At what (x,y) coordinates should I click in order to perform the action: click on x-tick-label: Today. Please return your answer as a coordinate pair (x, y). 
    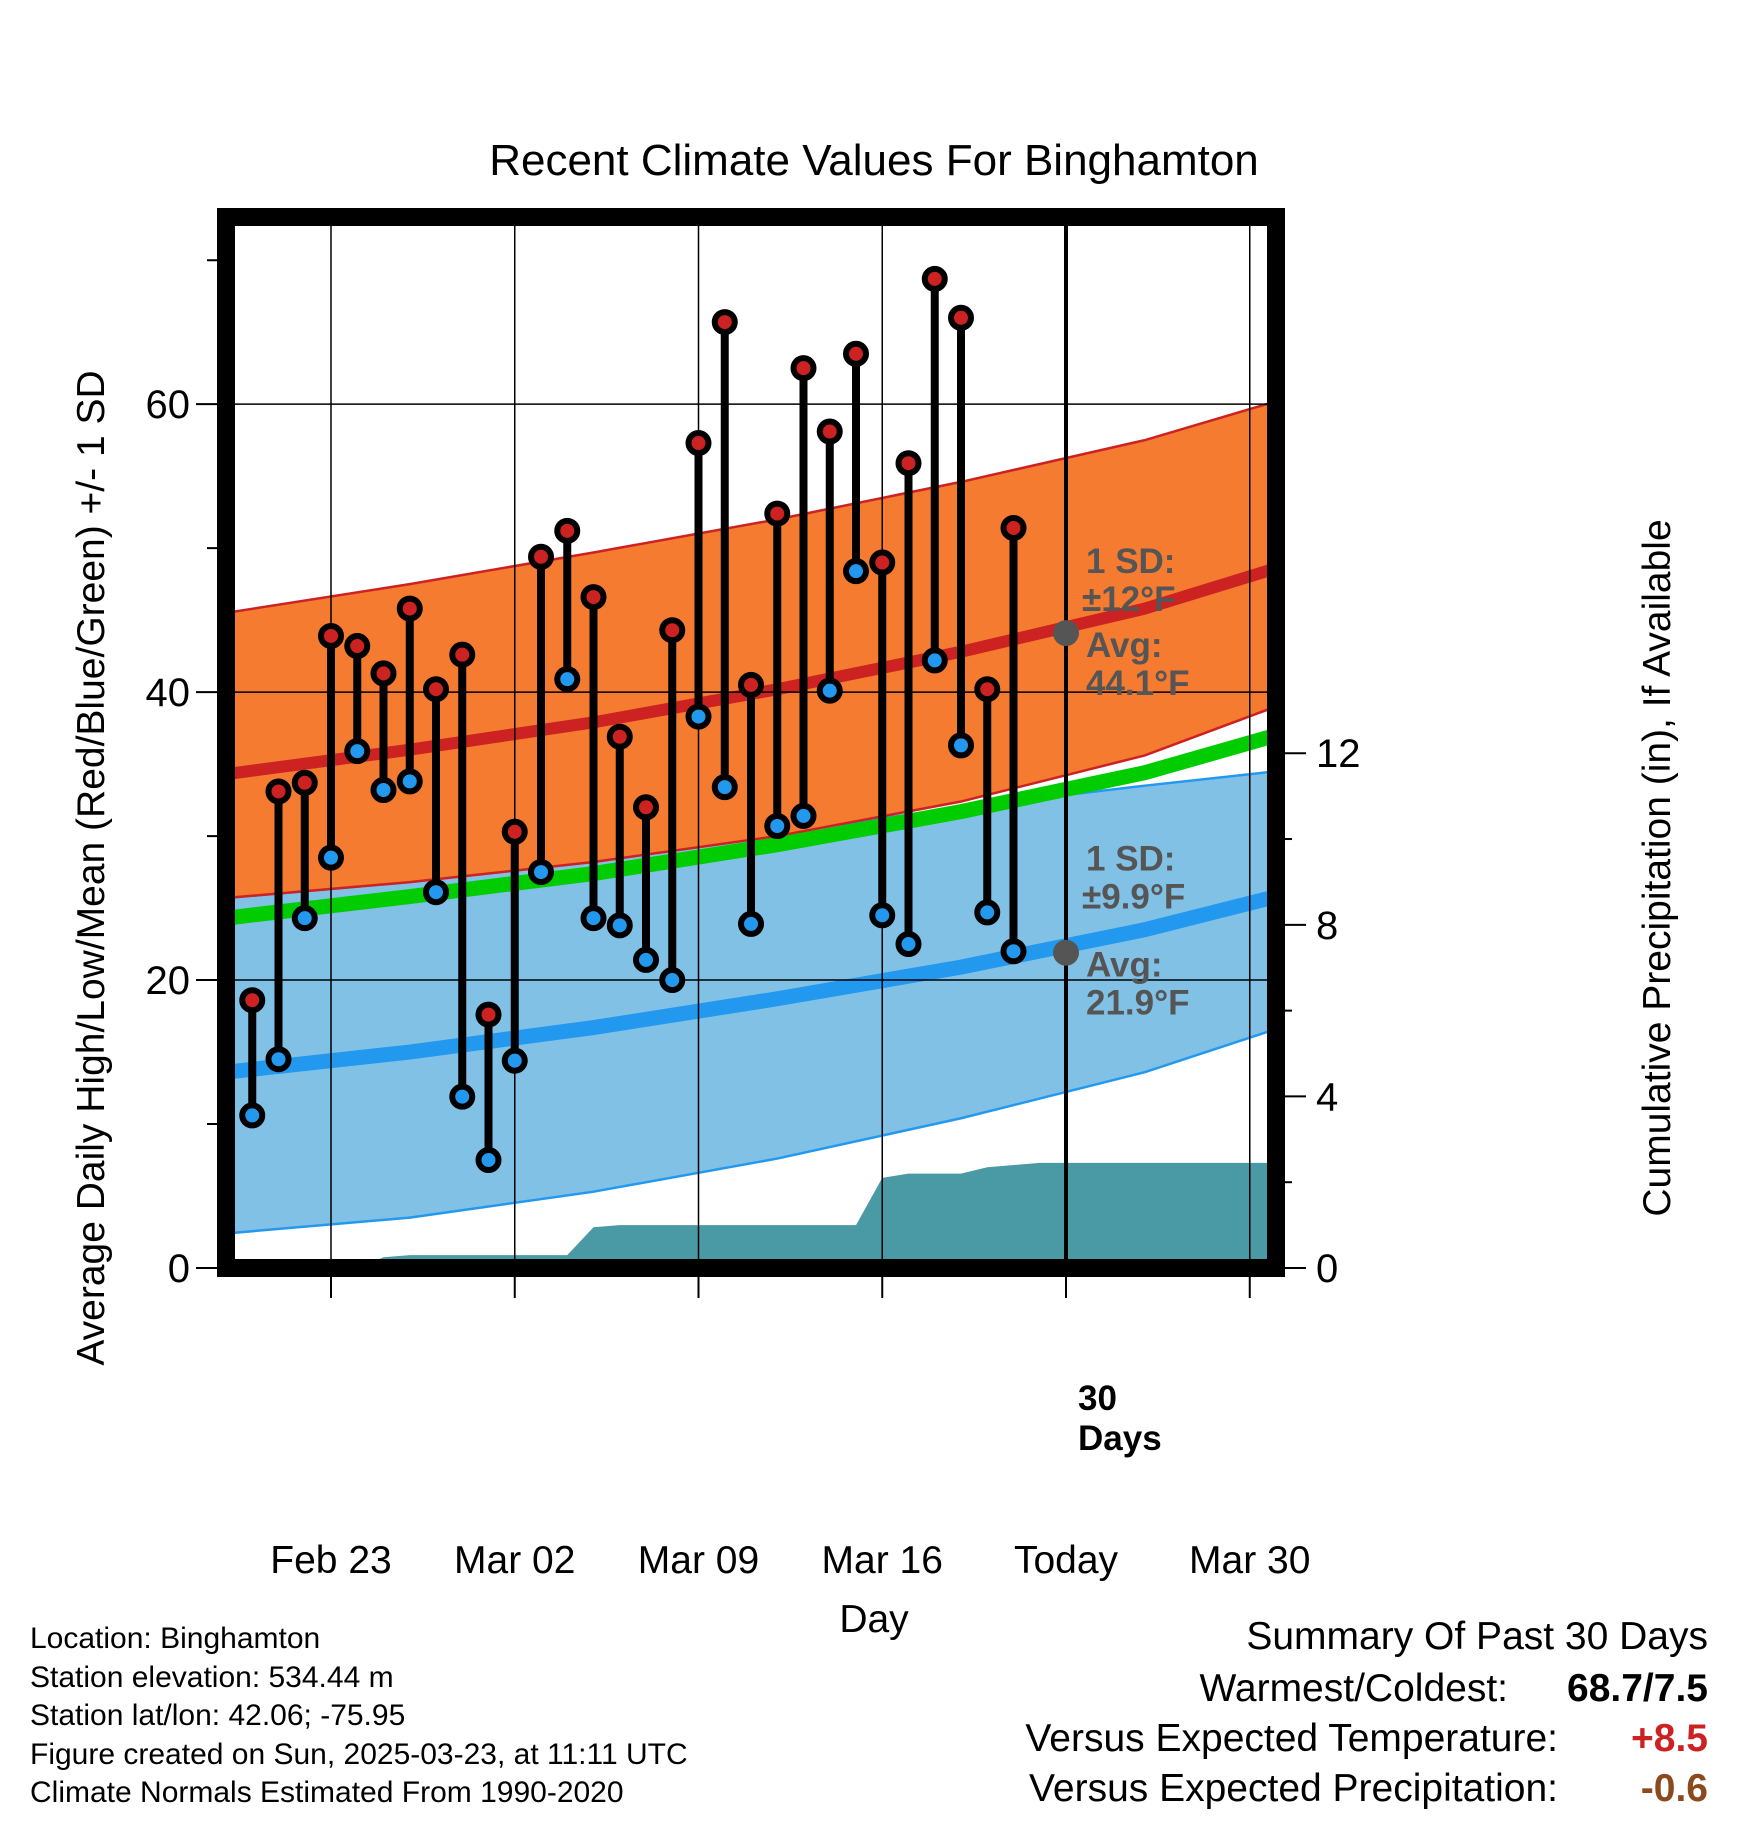
    Looking at the image, I should click on (1066, 1560).